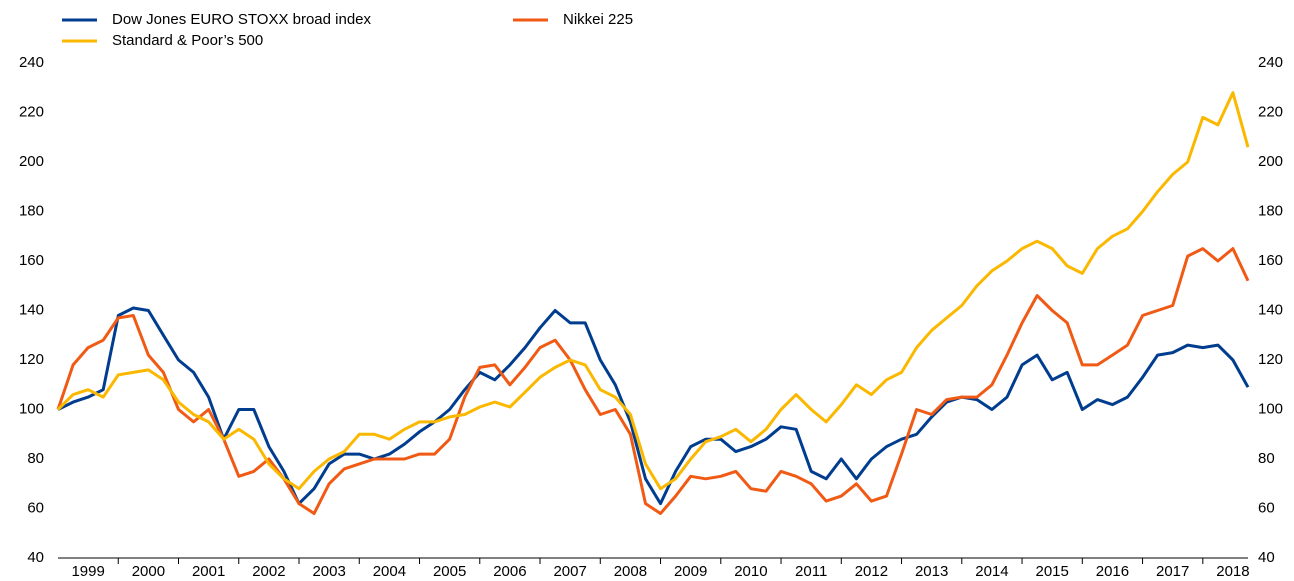 The image size is (1294, 581). Describe the element at coordinates (31, 408) in the screenshot. I see `y-tick-label: 100` at that location.